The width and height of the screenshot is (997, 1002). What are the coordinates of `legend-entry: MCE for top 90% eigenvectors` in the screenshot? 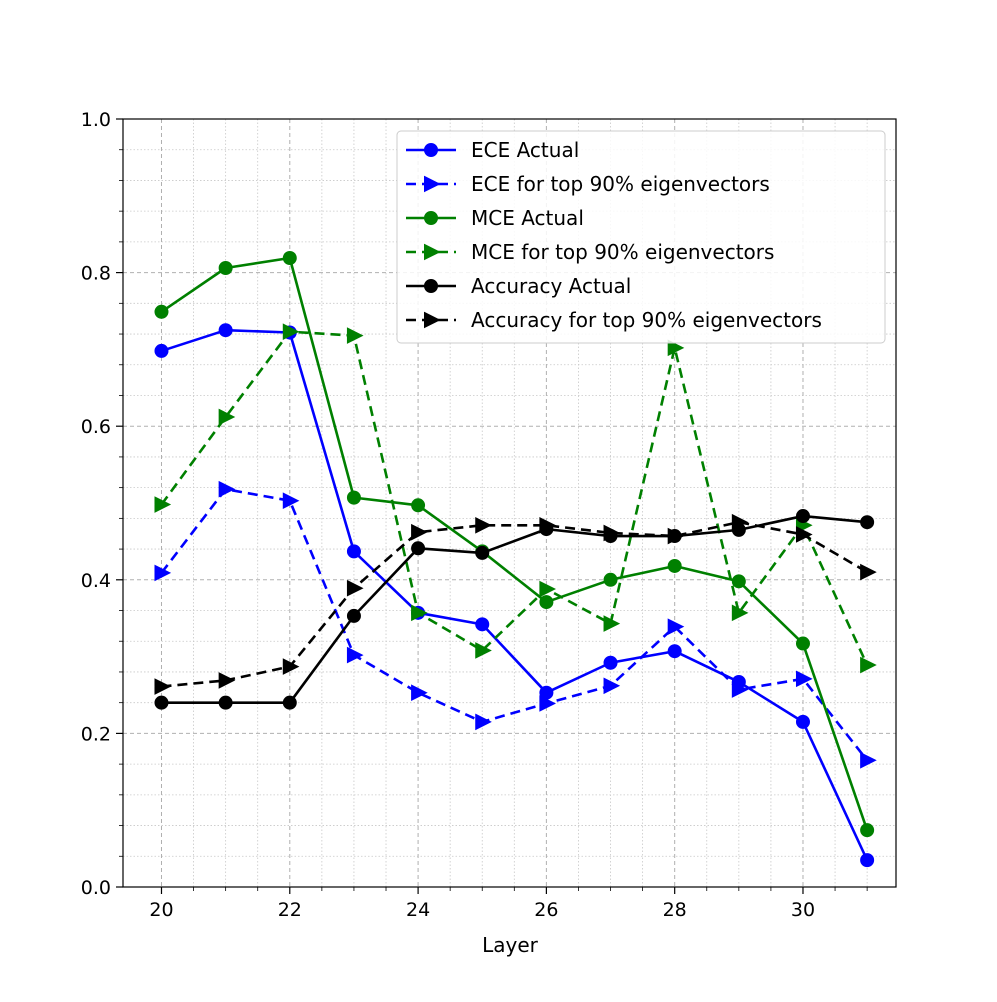 It's located at (590, 252).